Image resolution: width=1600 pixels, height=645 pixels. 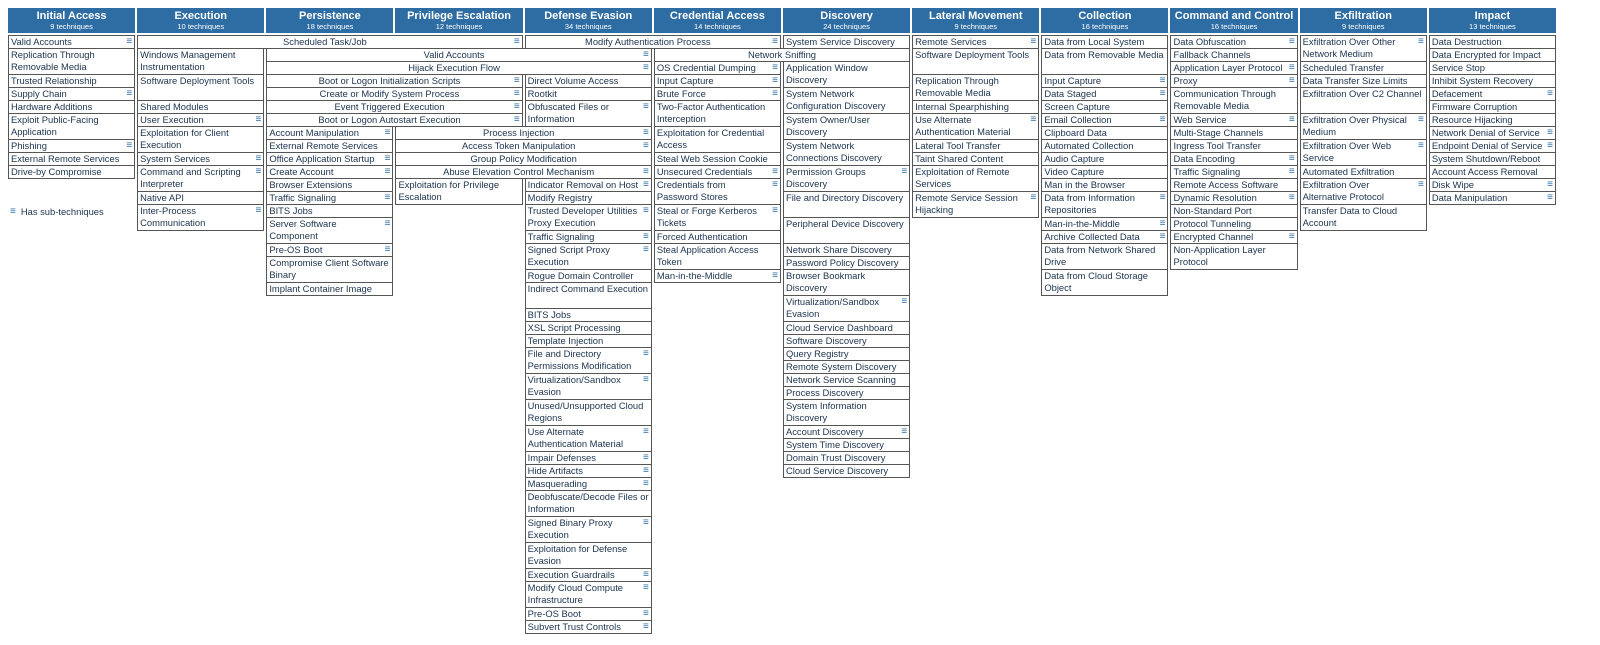 I want to click on technique-cell: System Information Discovery, so click(x=846, y=412).